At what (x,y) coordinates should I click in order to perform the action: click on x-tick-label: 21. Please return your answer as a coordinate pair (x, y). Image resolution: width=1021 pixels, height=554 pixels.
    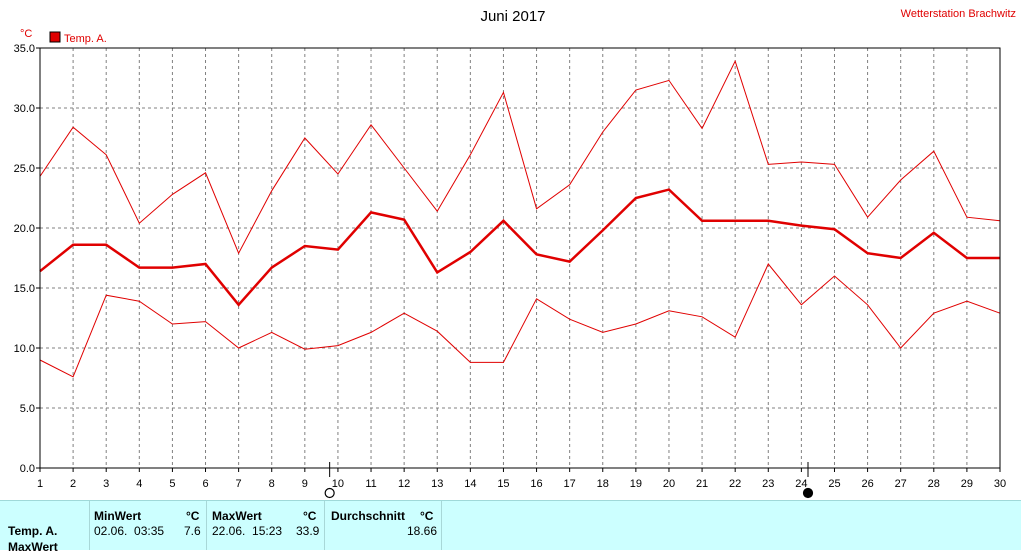
    Looking at the image, I should click on (702, 484).